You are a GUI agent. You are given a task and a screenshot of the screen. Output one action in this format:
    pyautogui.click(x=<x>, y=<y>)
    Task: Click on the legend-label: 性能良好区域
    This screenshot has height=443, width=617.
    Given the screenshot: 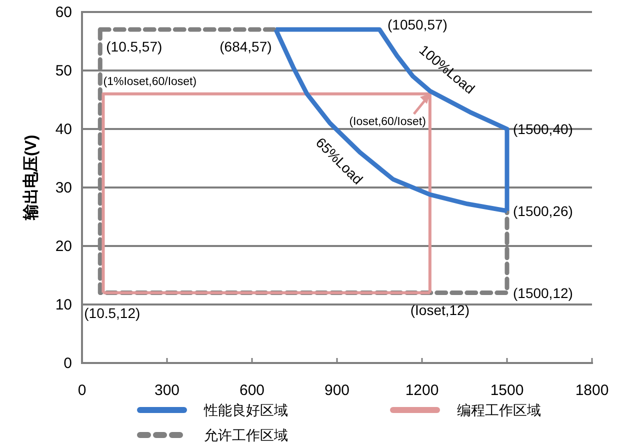 What is the action you would take?
    pyautogui.click(x=245, y=410)
    